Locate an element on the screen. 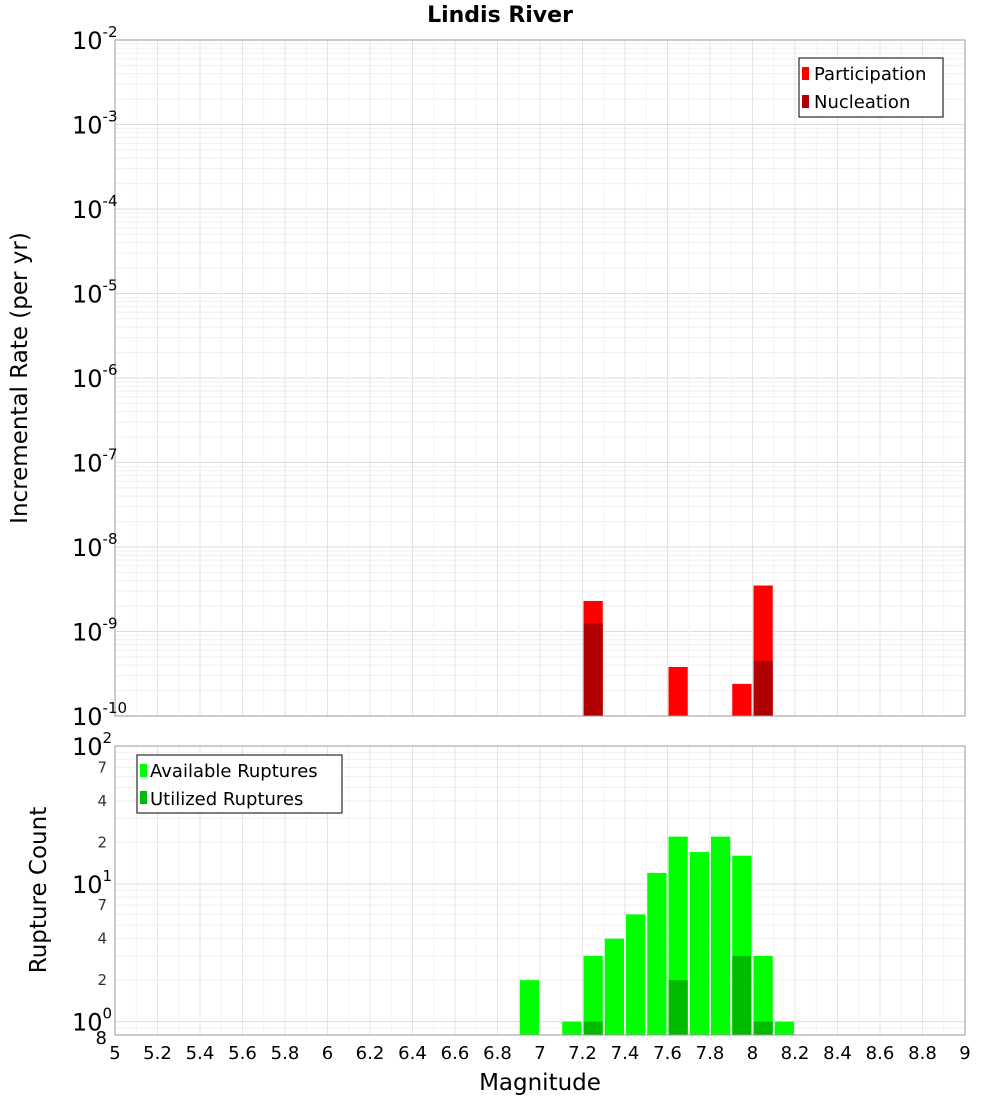 The width and height of the screenshot is (1000, 1100). x-tick-label: 7.6 is located at coordinates (667, 1053).